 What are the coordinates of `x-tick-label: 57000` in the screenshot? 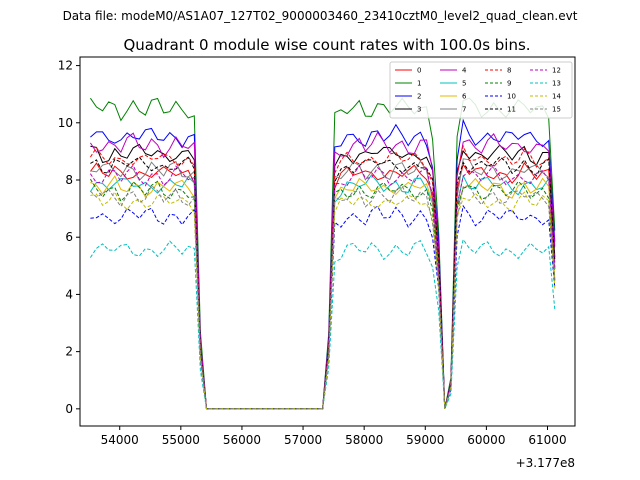 It's located at (303, 440).